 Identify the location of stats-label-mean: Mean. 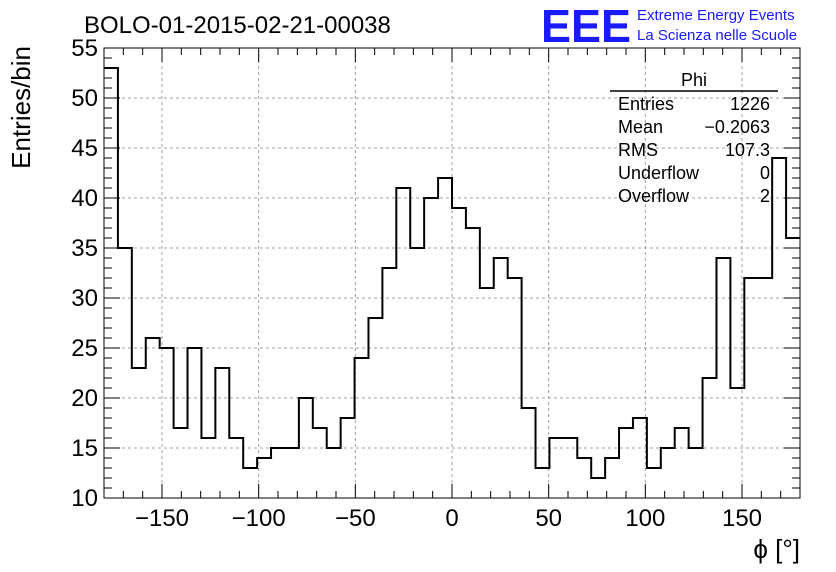
(640, 127).